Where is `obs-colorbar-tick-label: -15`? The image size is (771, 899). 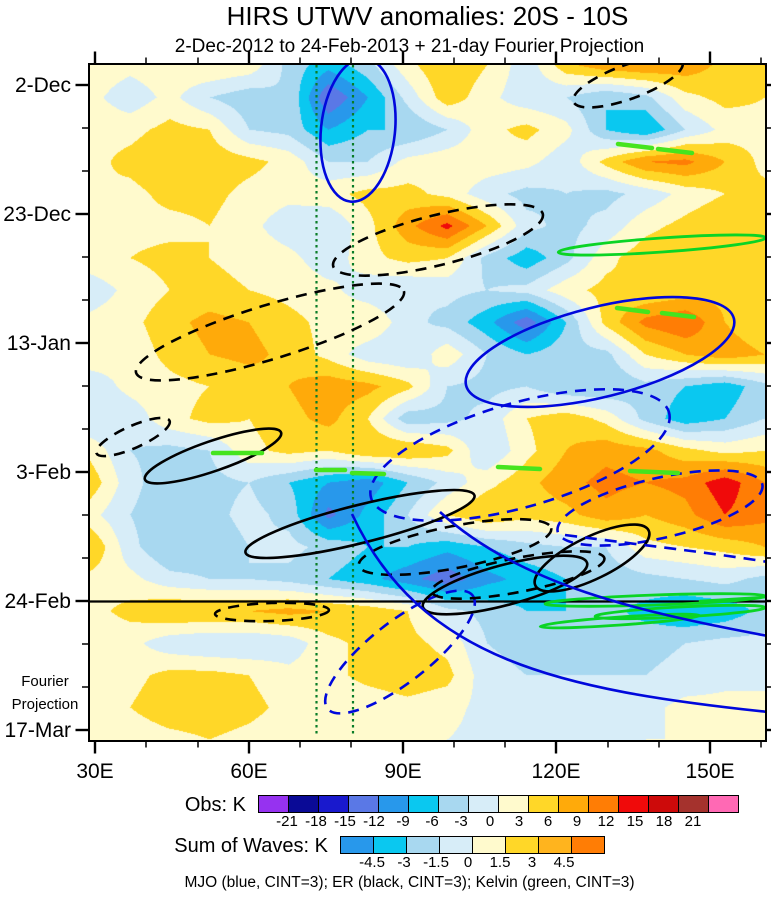
obs-colorbar-tick-label: -15 is located at coordinates (345, 821).